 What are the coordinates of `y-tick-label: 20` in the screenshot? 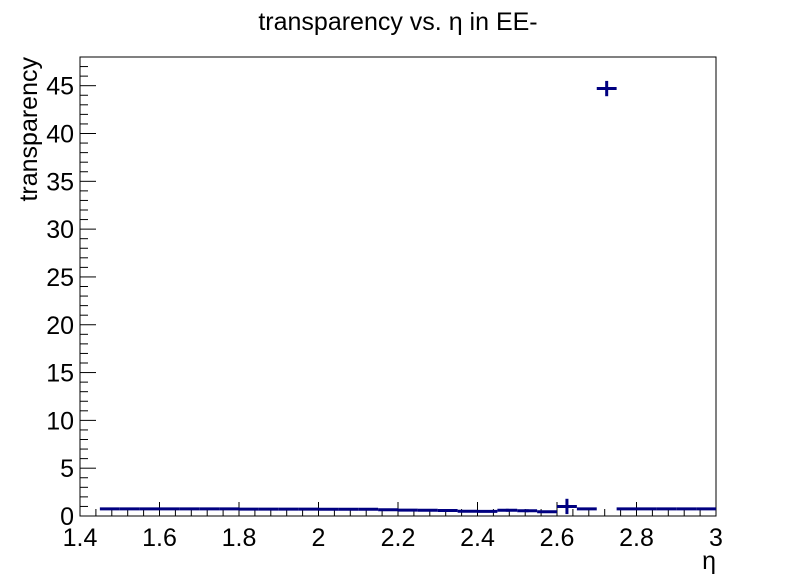 It's located at (60, 326).